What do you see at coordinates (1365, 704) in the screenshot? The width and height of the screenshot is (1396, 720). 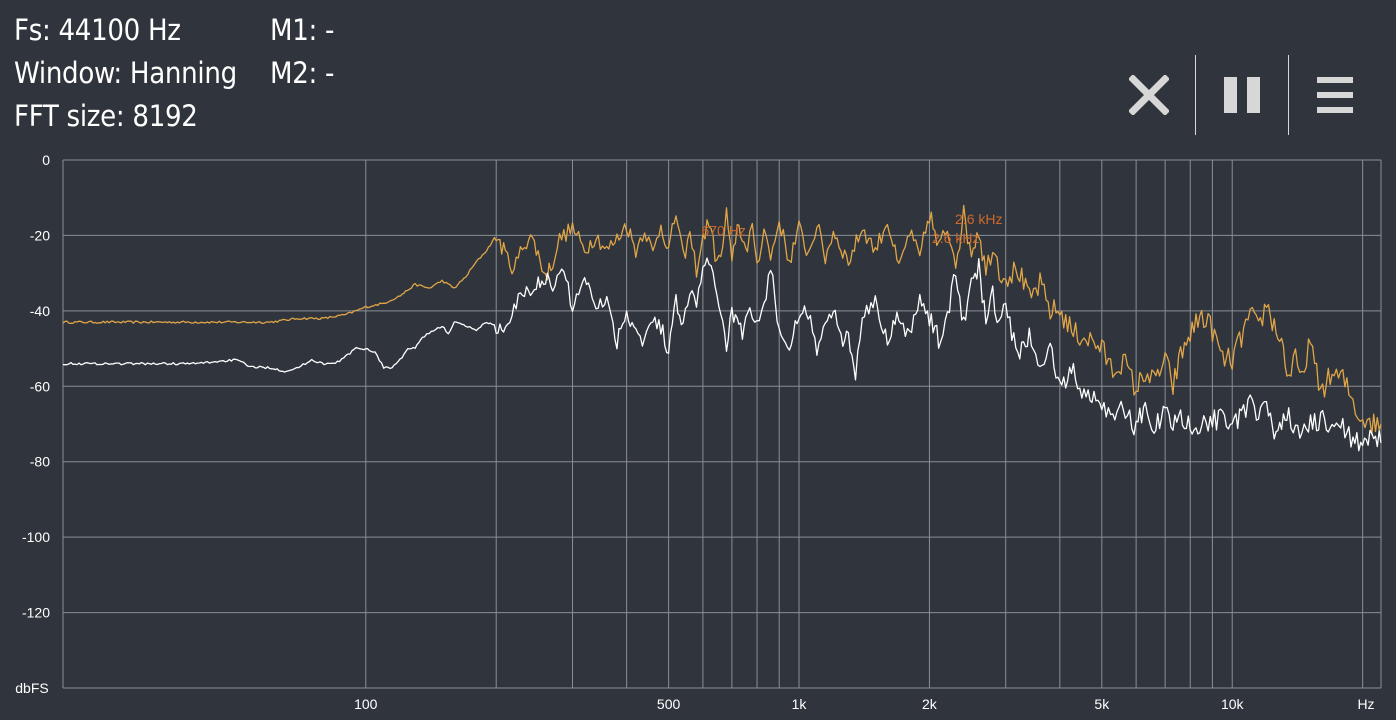 I see `x-axis-label: Hz` at bounding box center [1365, 704].